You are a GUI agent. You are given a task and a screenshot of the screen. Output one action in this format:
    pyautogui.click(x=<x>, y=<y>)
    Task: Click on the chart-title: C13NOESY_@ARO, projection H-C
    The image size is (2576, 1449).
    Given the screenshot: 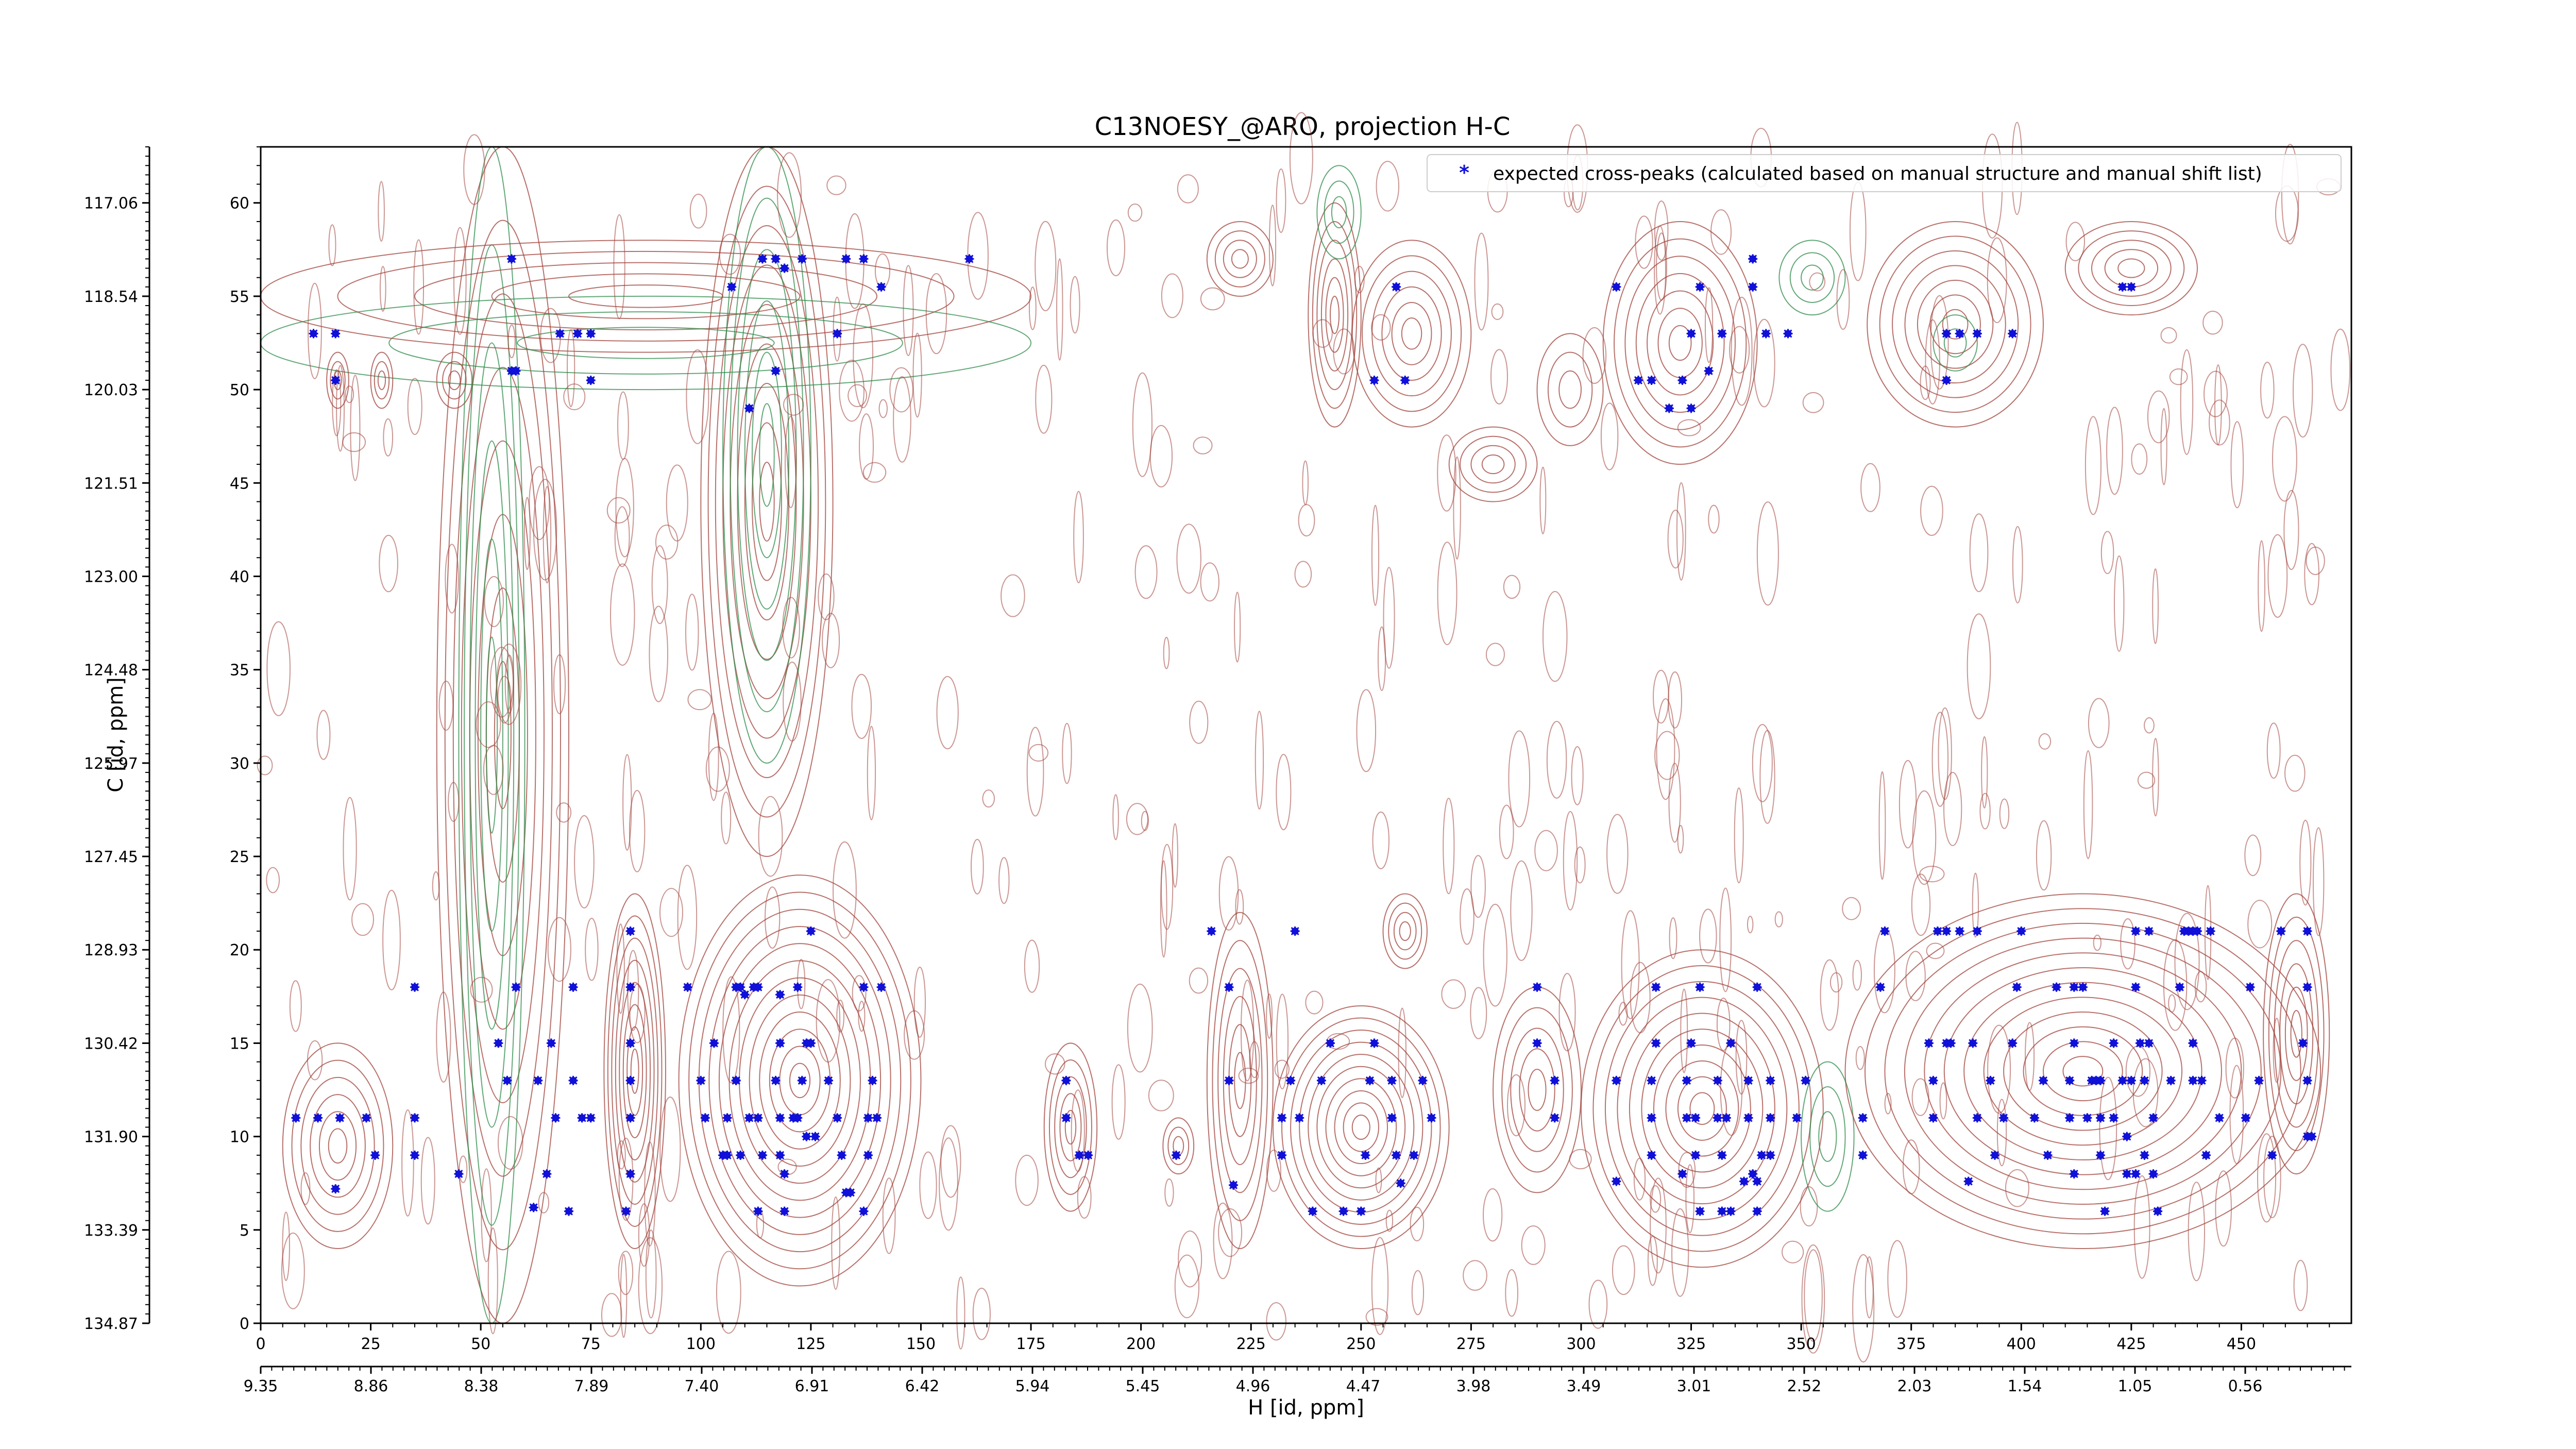 What is the action you would take?
    pyautogui.click(x=1303, y=126)
    